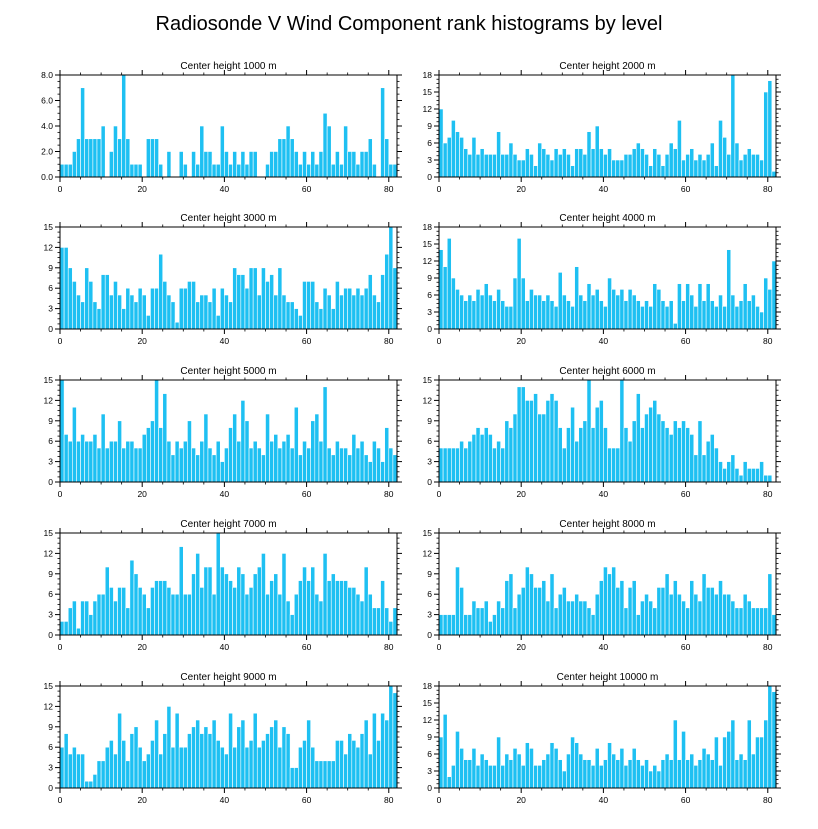  What do you see at coordinates (607, 66) in the screenshot?
I see `panel-title: Center height 2000 m` at bounding box center [607, 66].